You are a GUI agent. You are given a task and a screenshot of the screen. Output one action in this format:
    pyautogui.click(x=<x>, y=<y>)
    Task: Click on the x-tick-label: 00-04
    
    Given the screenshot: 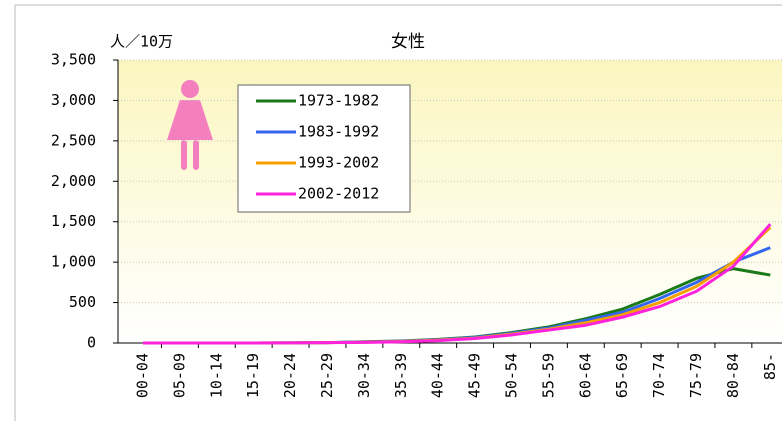 What is the action you would take?
    pyautogui.click(x=143, y=375)
    